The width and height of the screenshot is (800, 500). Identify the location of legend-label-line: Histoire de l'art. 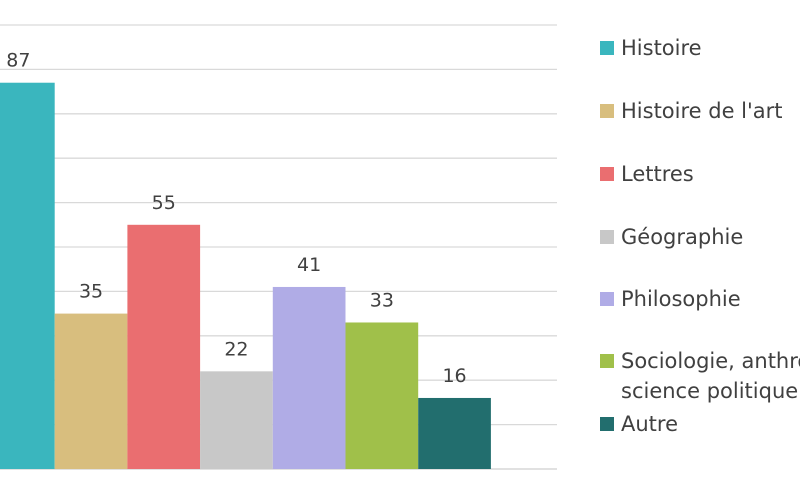
(702, 111).